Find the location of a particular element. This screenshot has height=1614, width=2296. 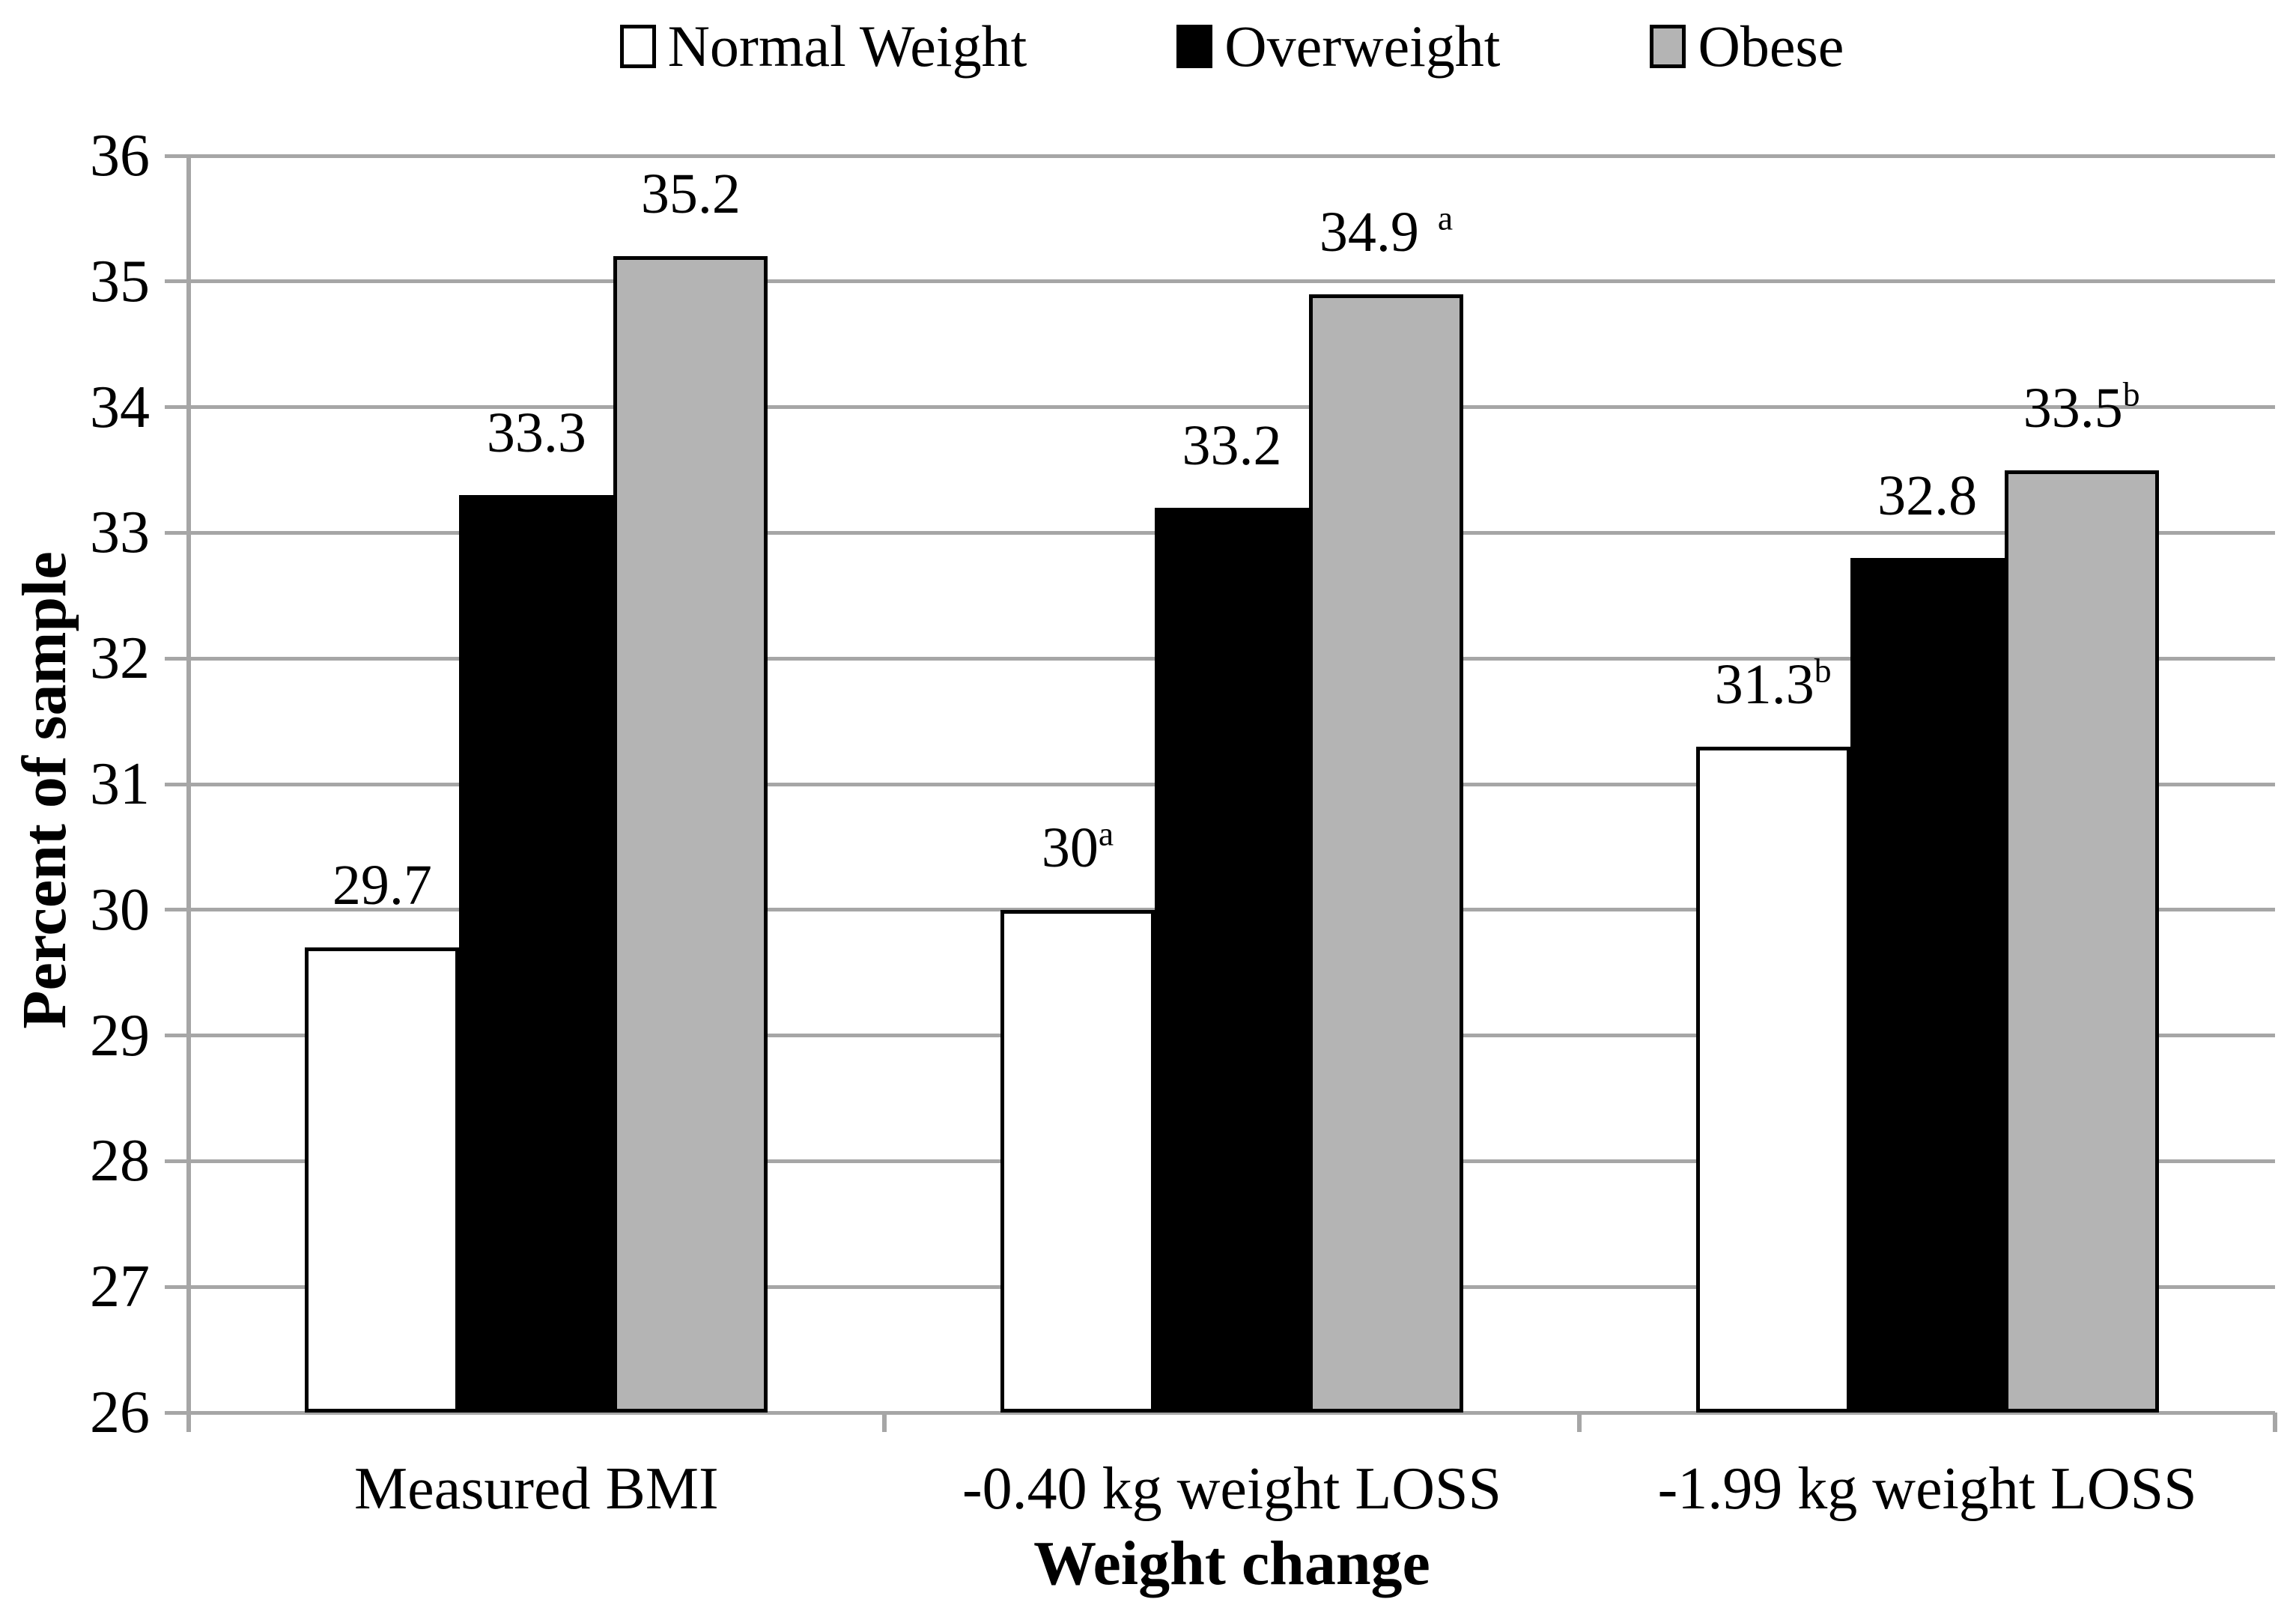

bar-value-label: 35.2 is located at coordinates (690, 194).